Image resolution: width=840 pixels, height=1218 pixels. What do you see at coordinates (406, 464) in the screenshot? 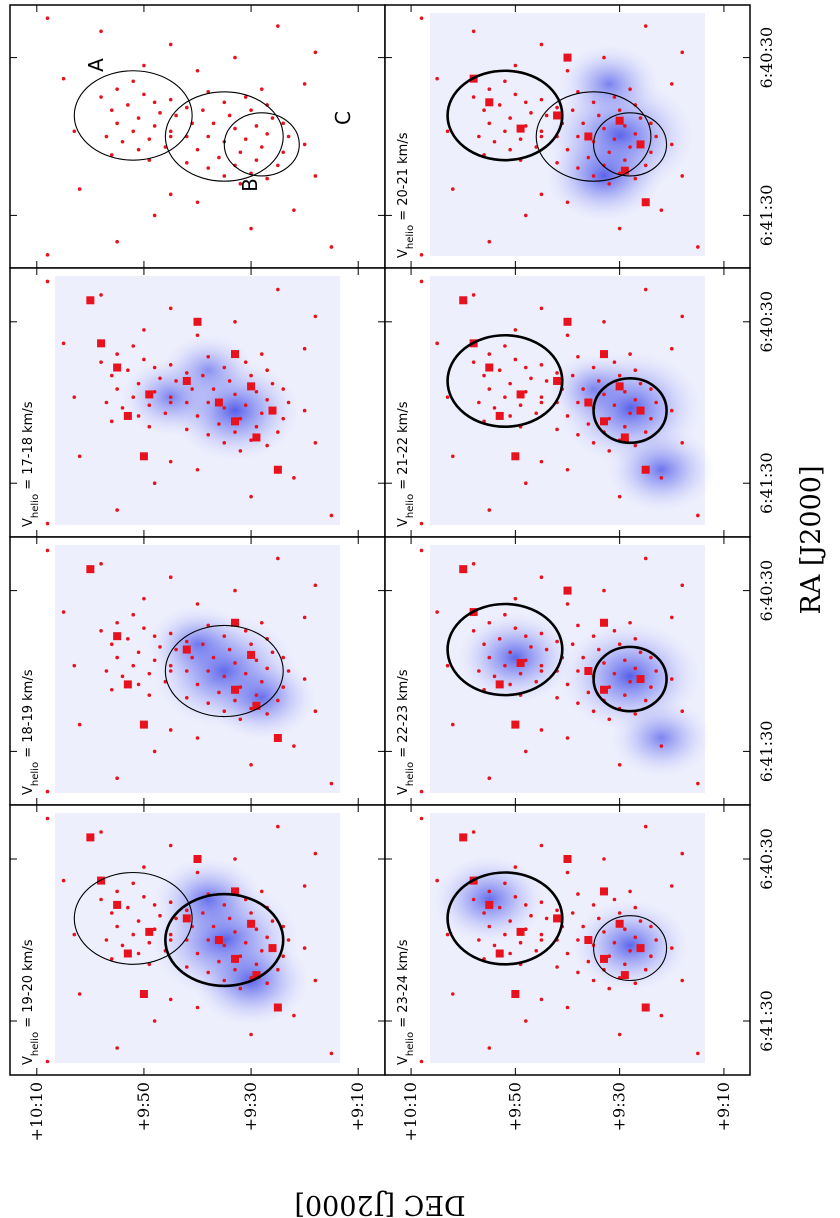
I see `panel-velocity-label: Vhelio = 21-22 km/s` at bounding box center [406, 464].